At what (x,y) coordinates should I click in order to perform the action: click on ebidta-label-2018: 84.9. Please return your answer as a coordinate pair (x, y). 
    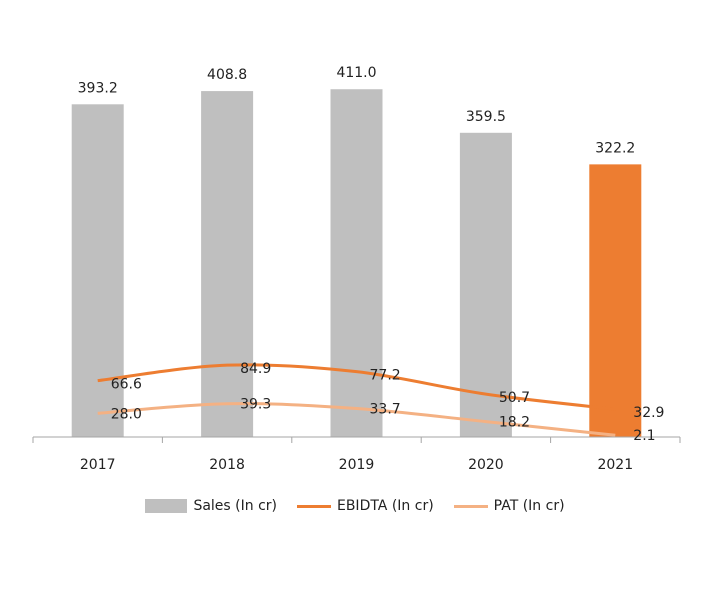
    Looking at the image, I should click on (255, 369).